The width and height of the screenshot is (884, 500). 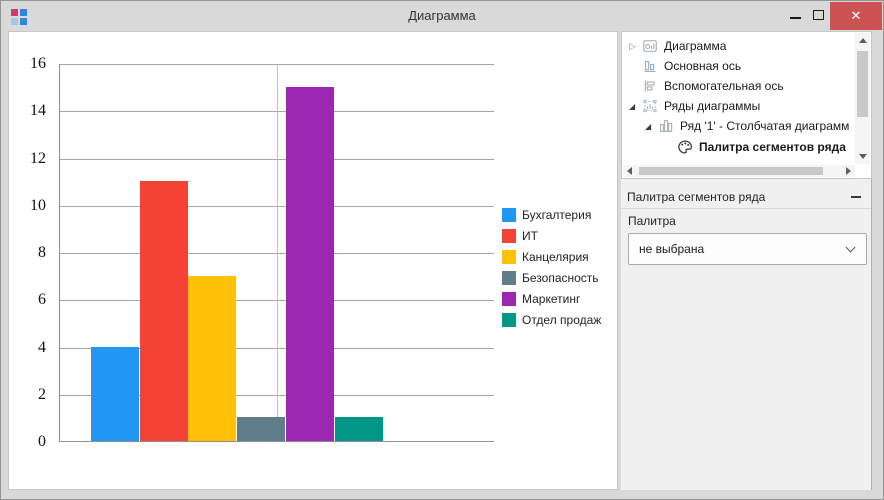 What do you see at coordinates (261, 429) in the screenshot?
I see `bar-Безопасность` at bounding box center [261, 429].